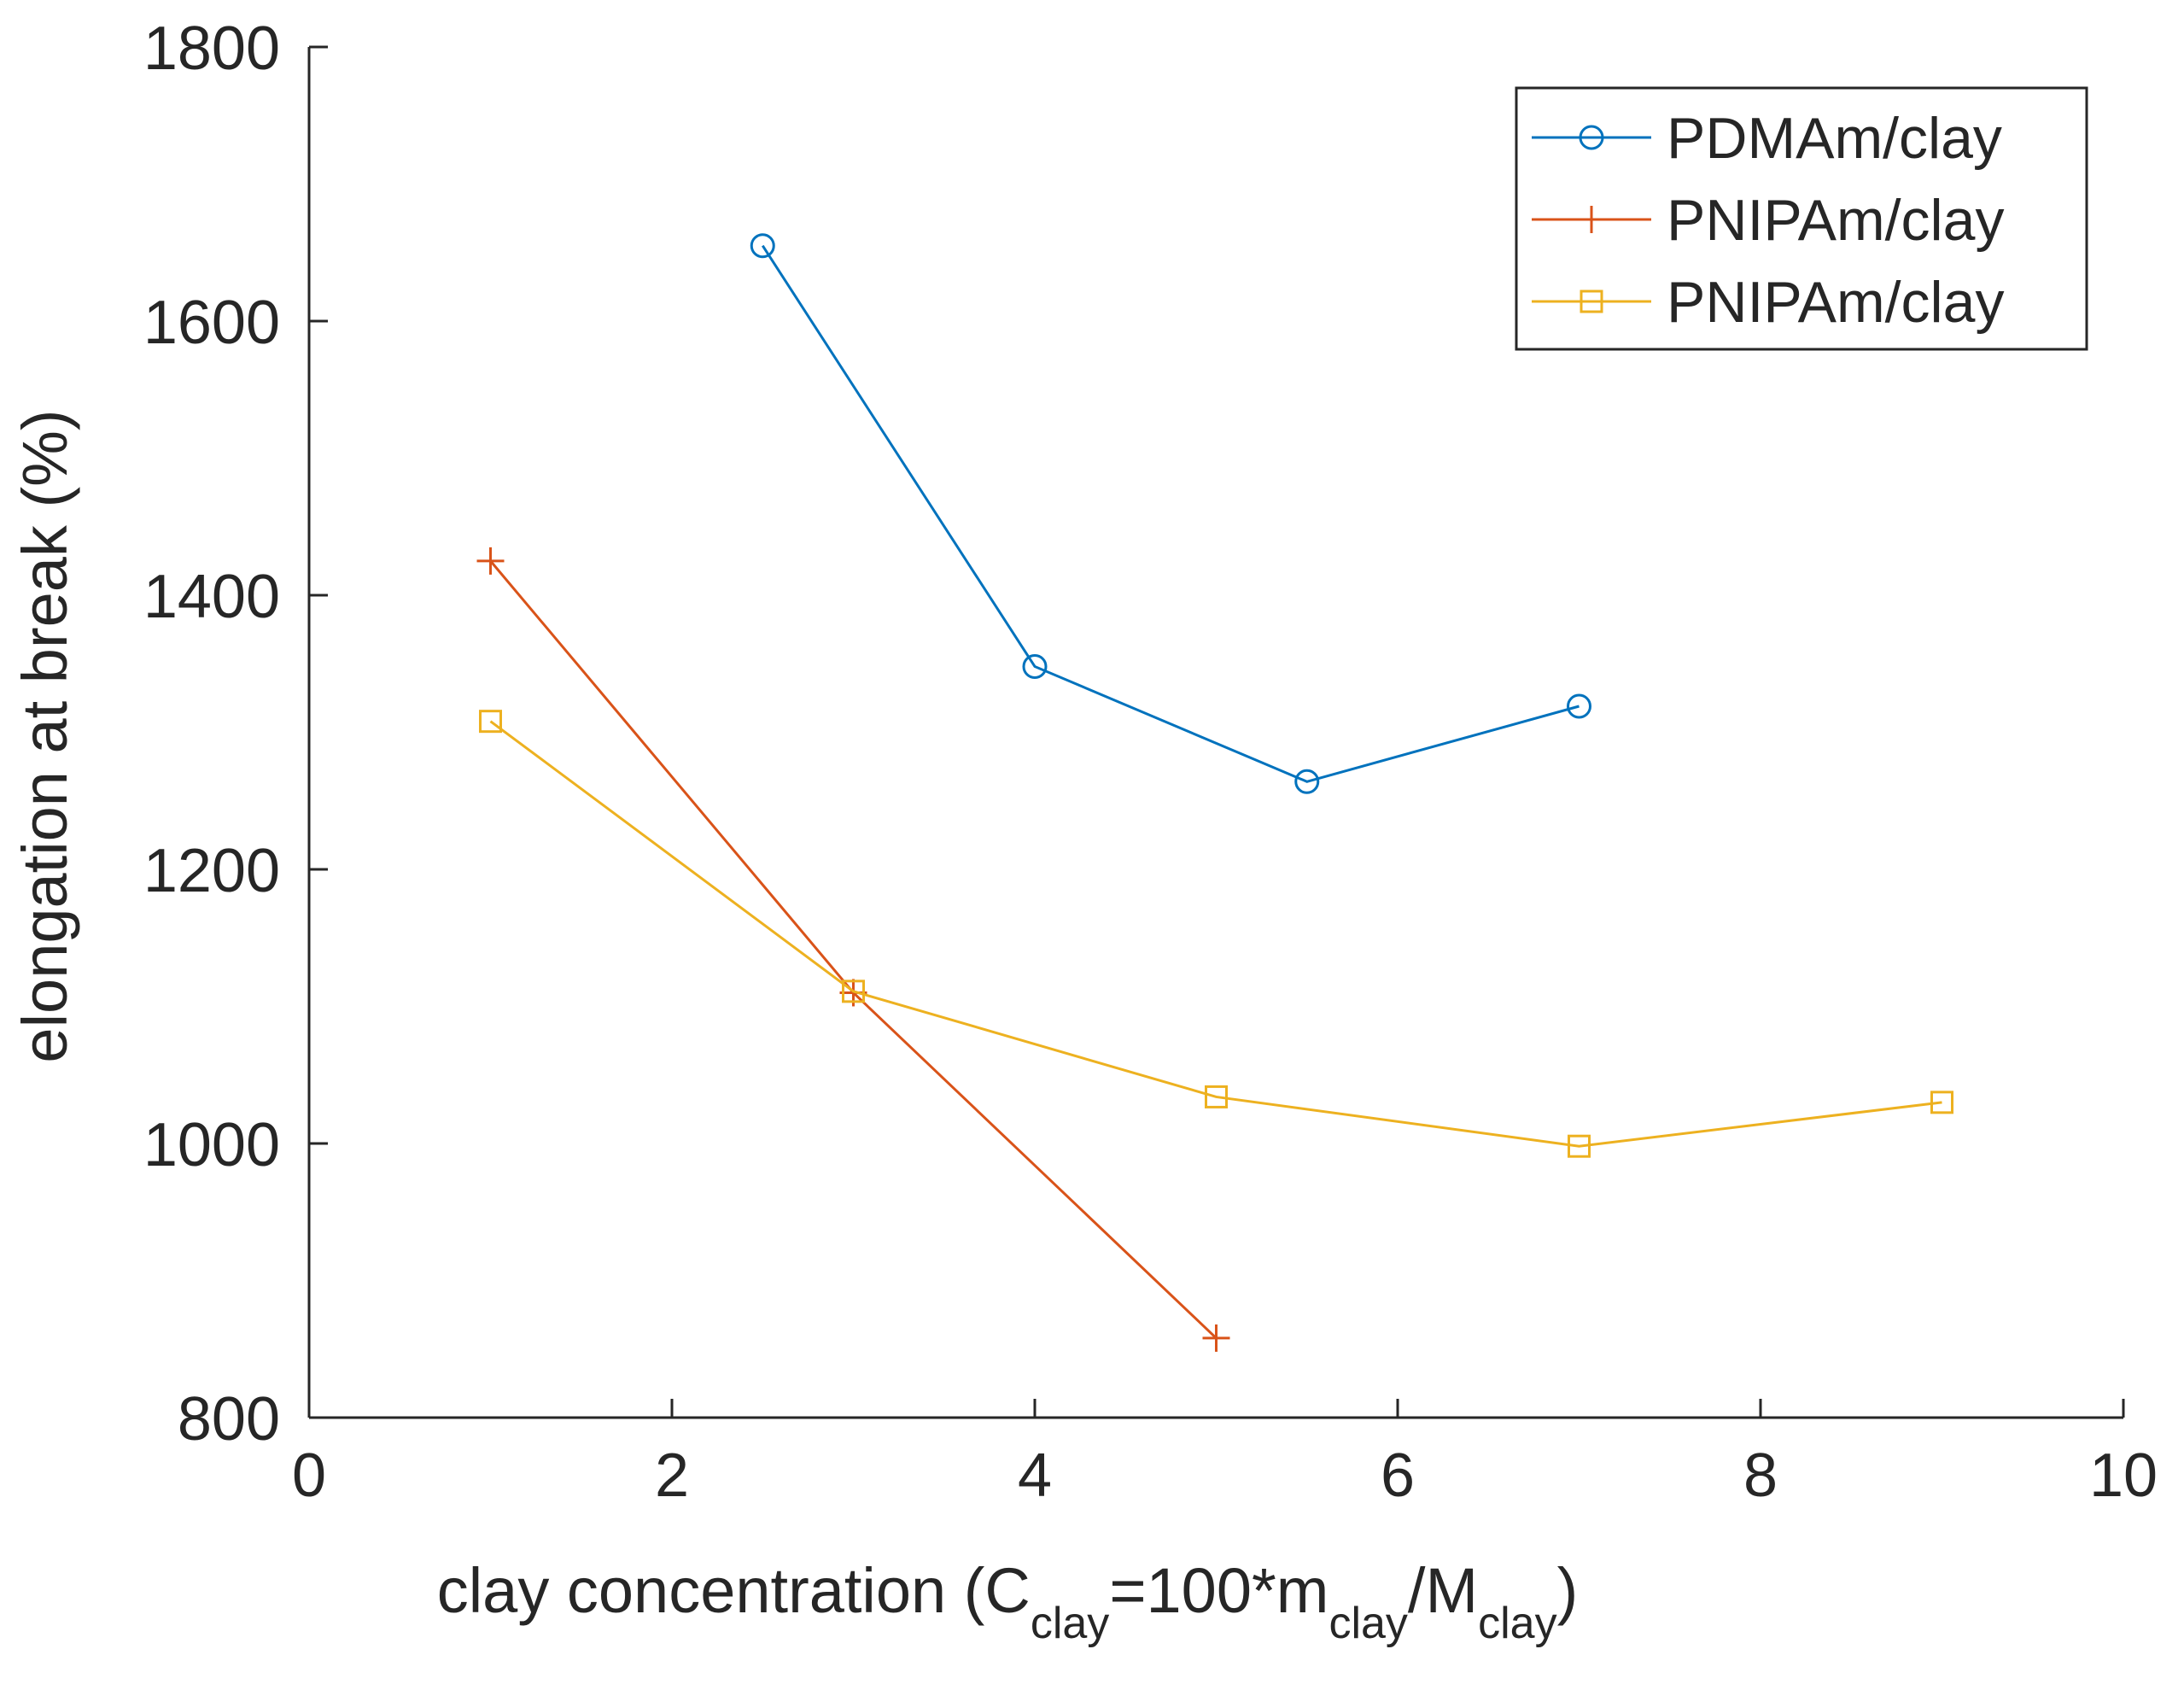  Describe the element at coordinates (309, 1476) in the screenshot. I see `x-tick-label: 0` at that location.